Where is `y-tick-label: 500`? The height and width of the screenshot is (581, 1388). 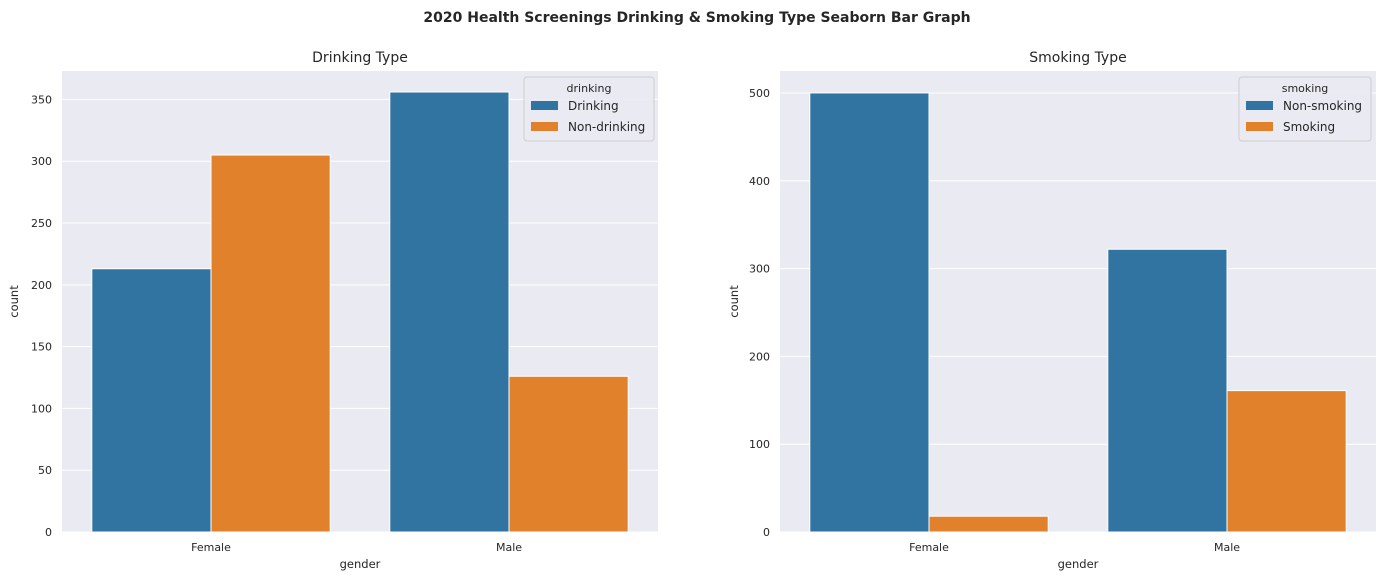 y-tick-label: 500 is located at coordinates (759, 93).